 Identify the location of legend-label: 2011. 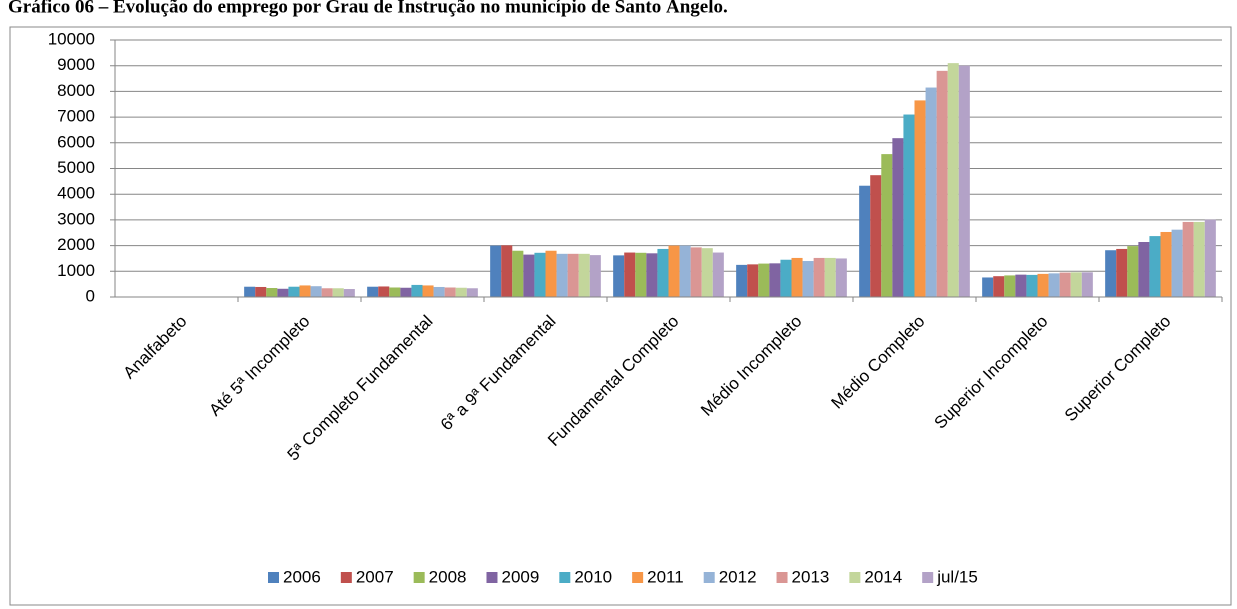
(665, 576).